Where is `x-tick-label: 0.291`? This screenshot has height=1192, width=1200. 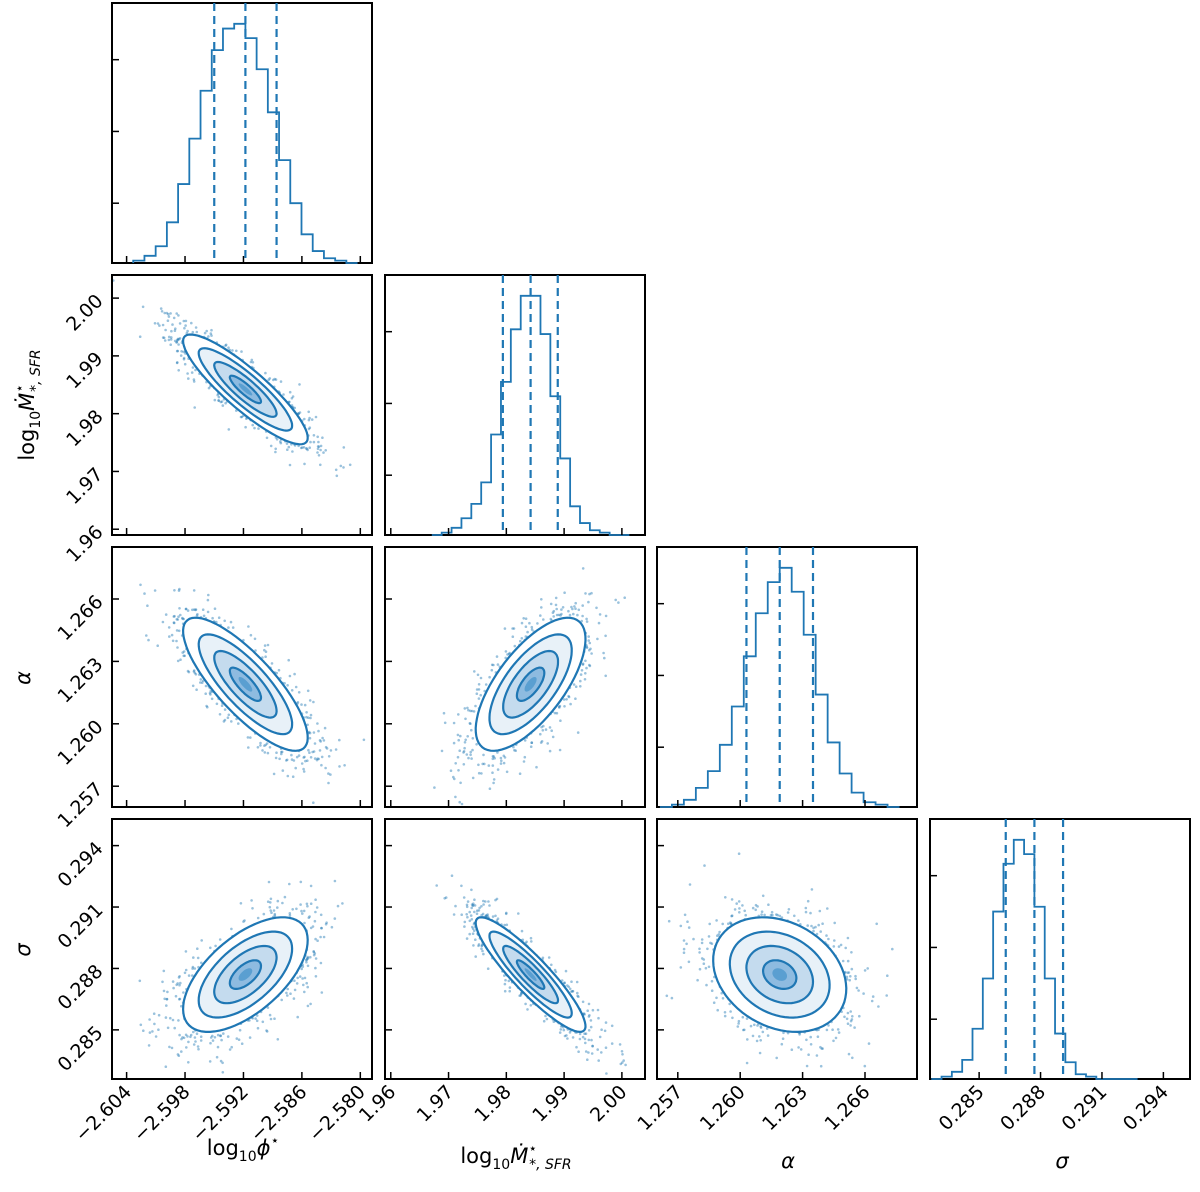
x-tick-label: 0.291 is located at coordinates (1084, 1108).